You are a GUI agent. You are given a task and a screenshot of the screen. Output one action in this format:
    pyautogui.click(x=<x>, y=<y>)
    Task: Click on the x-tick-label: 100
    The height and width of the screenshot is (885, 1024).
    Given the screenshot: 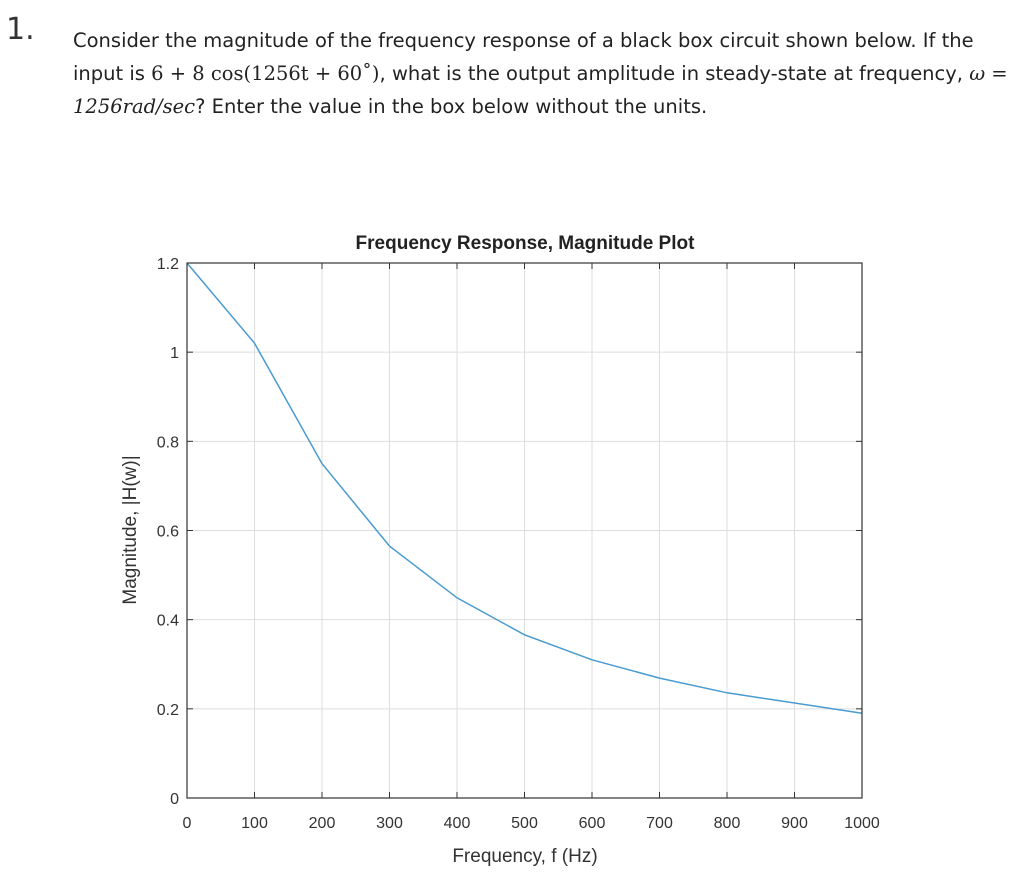 What is the action you would take?
    pyautogui.click(x=254, y=823)
    